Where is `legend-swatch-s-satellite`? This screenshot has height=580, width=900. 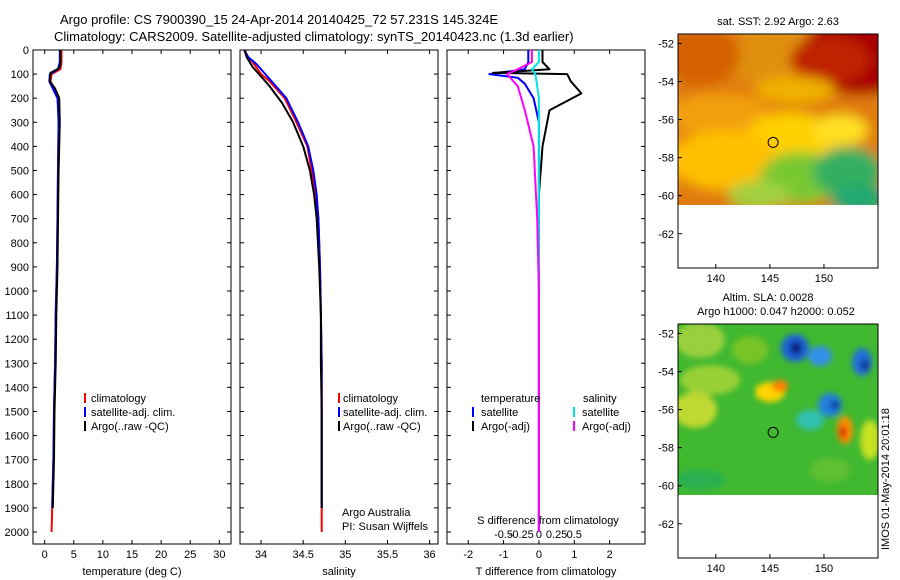
legend-swatch-s-satellite is located at coordinates (574, 412).